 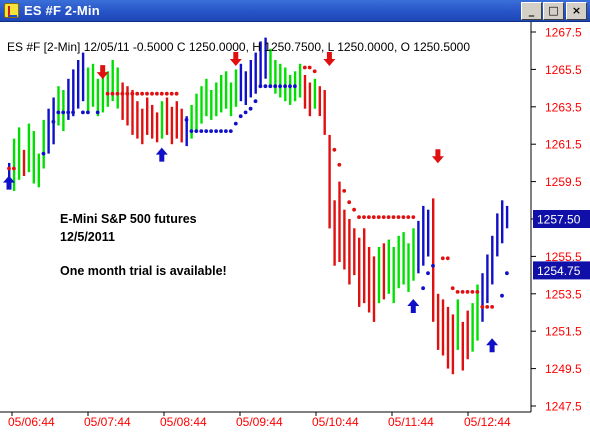 I want to click on window-titlebar: ES #F 2-Min _ □ ×, so click(x=295, y=11).